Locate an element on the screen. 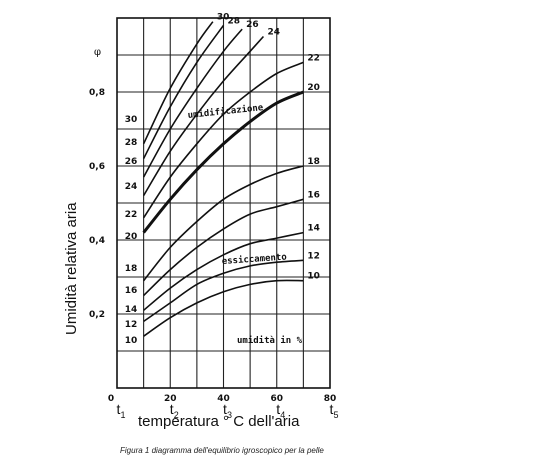  curve-end-label: 20 is located at coordinates (313, 88).